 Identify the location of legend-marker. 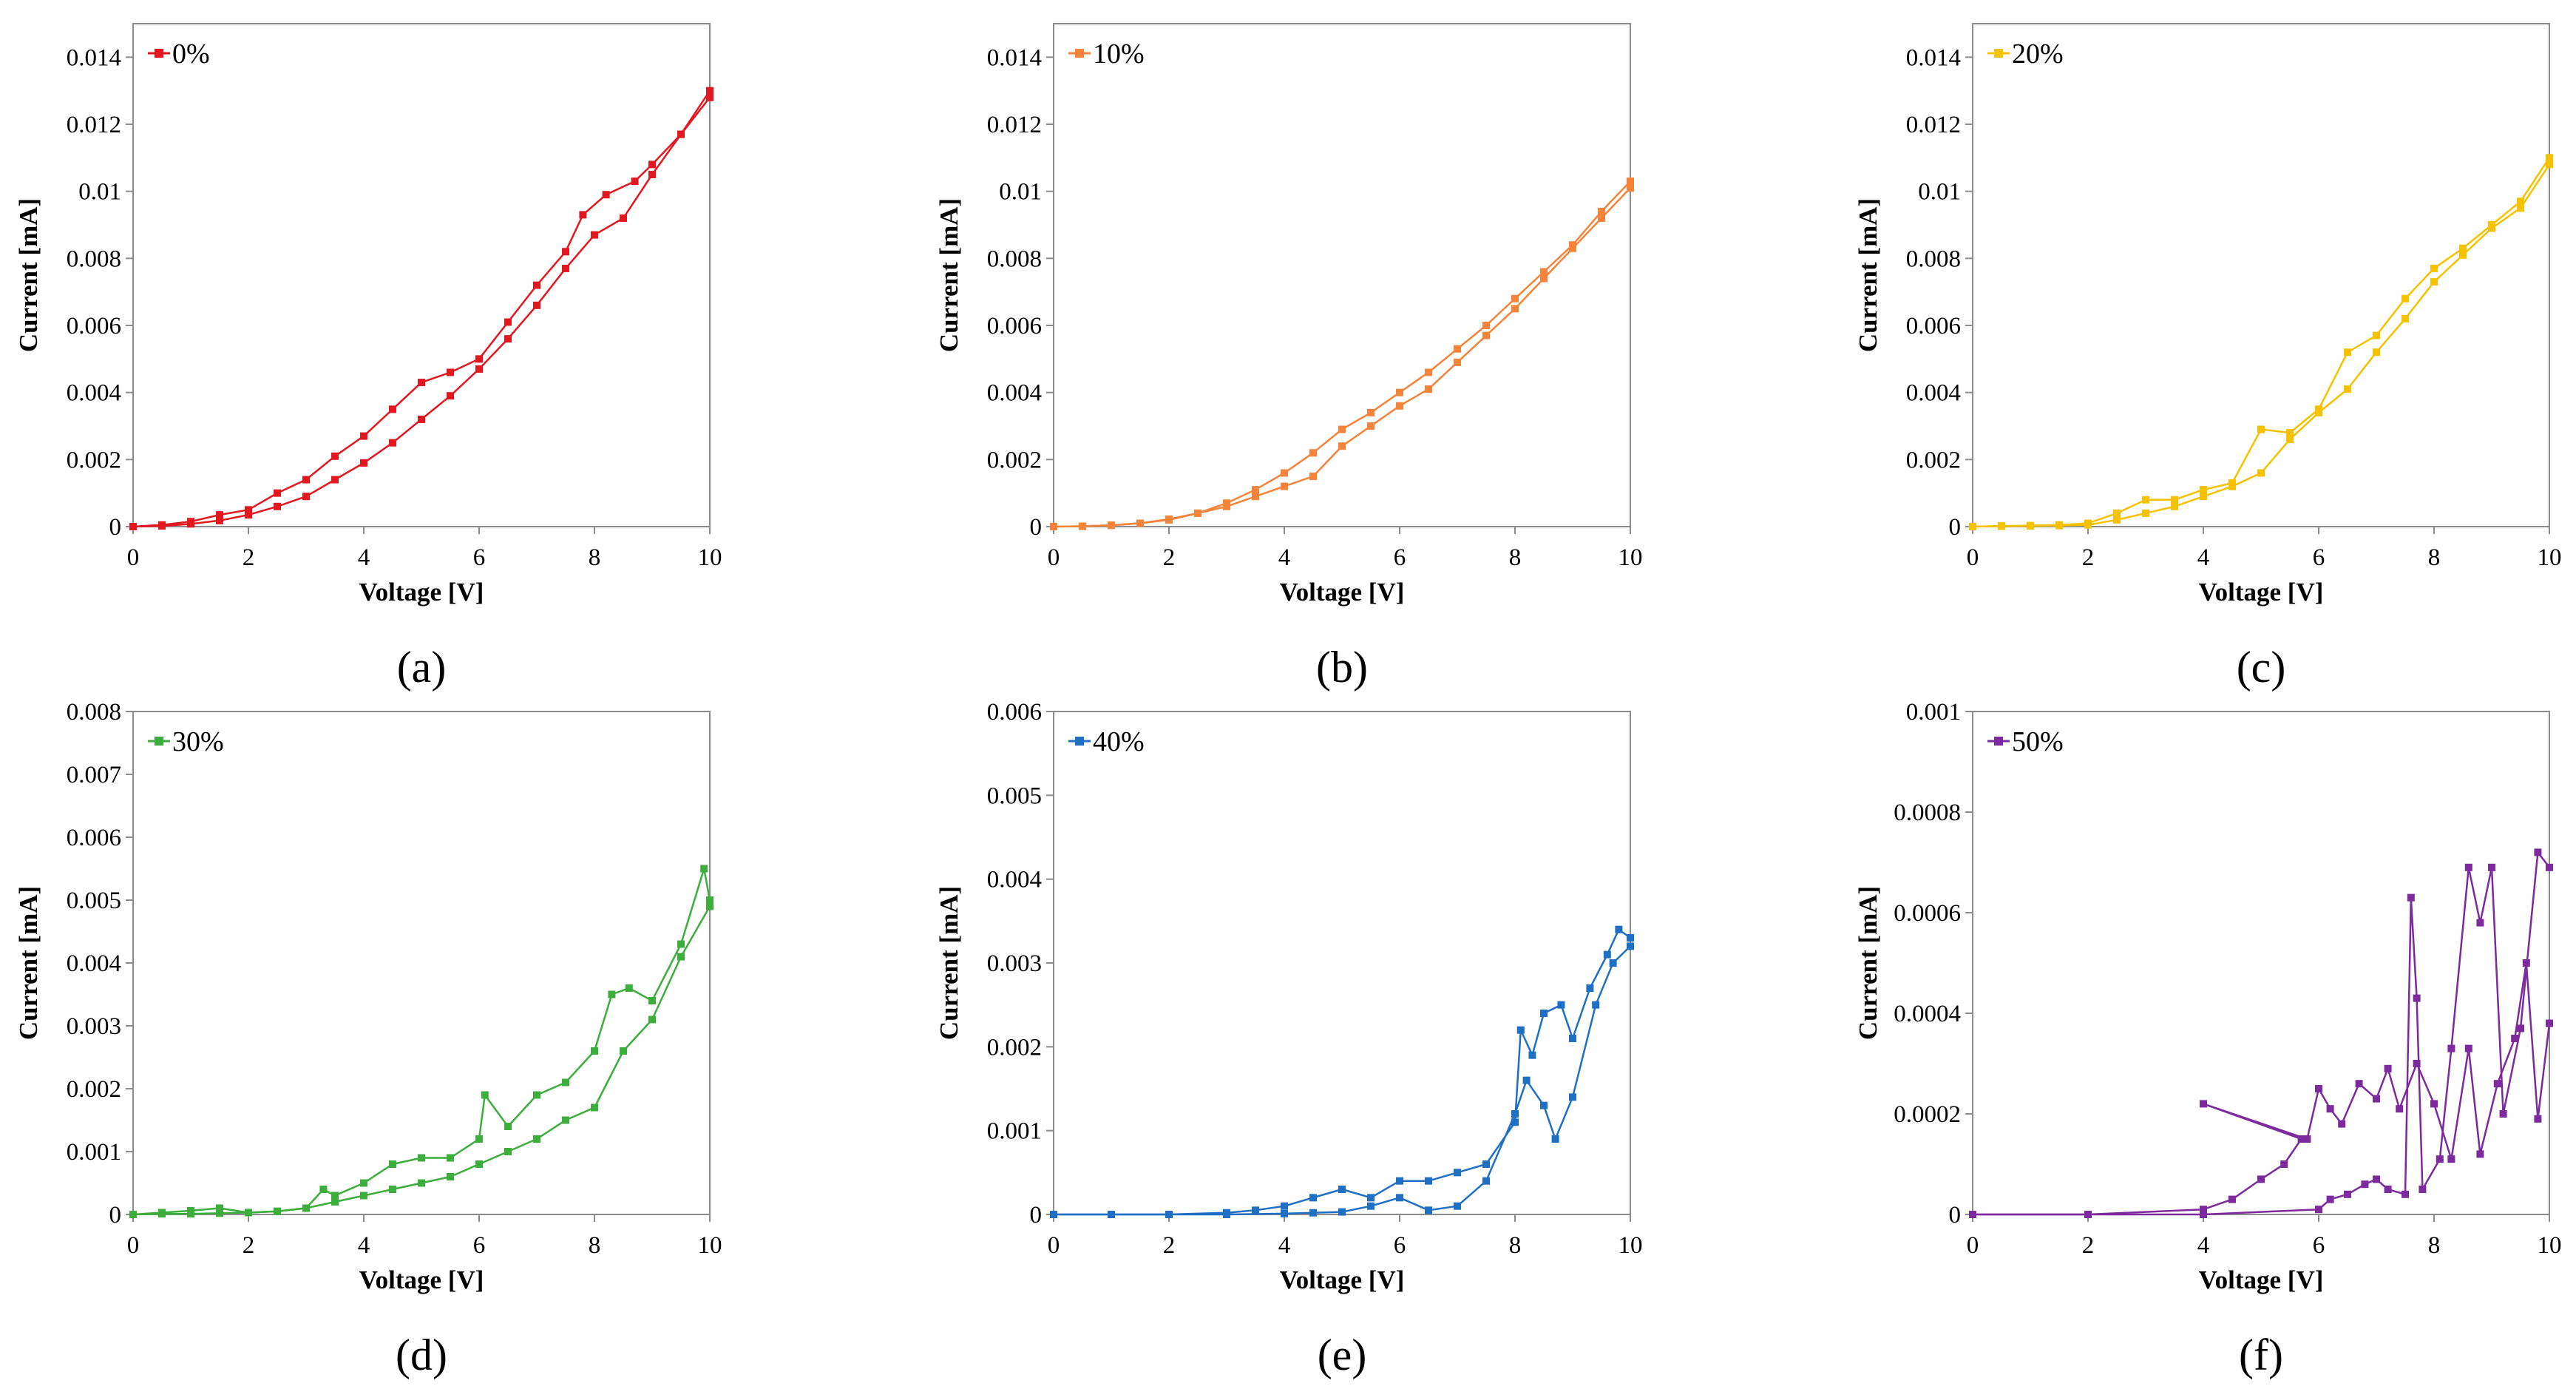
(1079, 741).